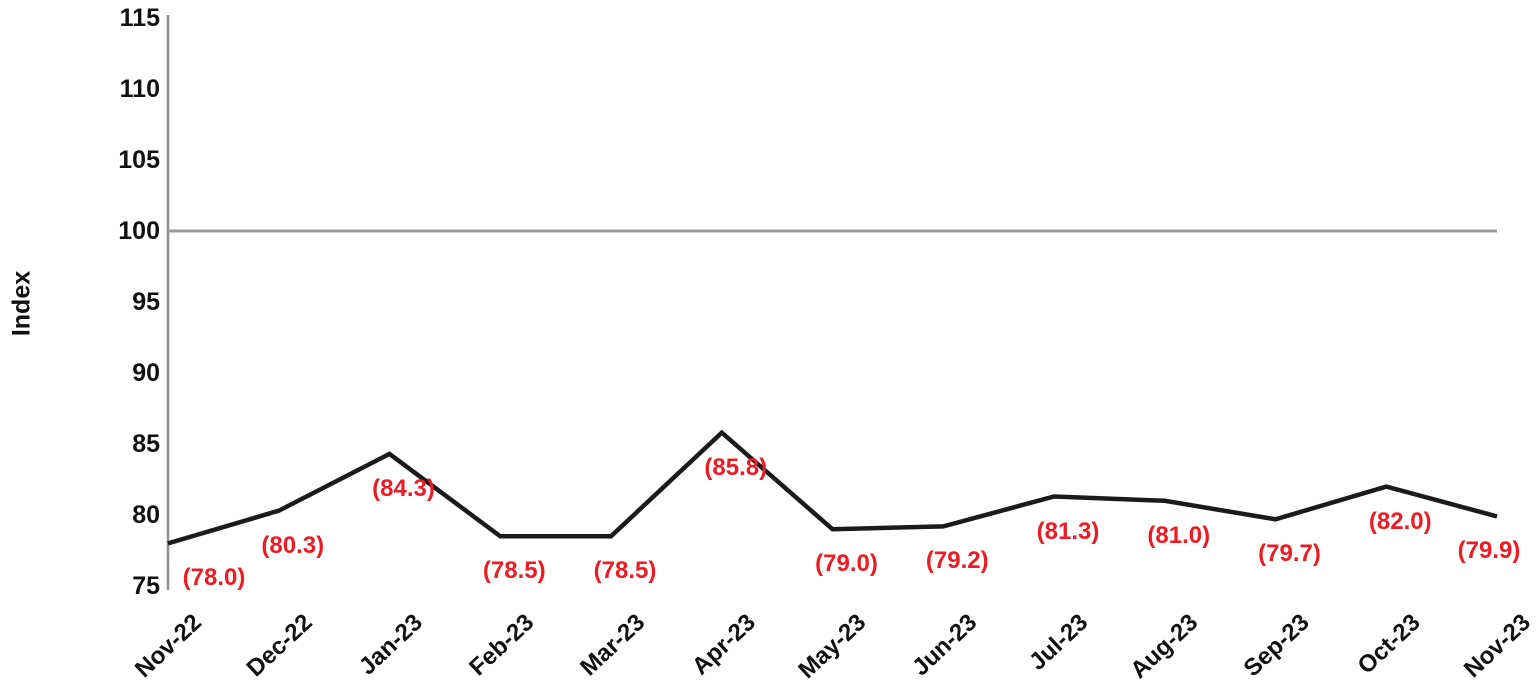 This screenshot has height=699, width=1536. Describe the element at coordinates (146, 372) in the screenshot. I see `y-tick-label: 90` at that location.